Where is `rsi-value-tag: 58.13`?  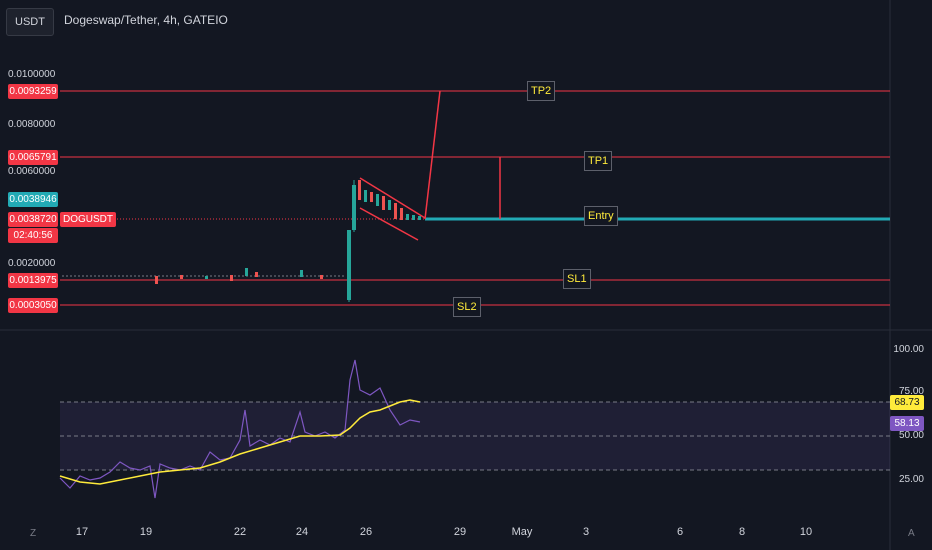 rsi-value-tag: 58.13 is located at coordinates (907, 423).